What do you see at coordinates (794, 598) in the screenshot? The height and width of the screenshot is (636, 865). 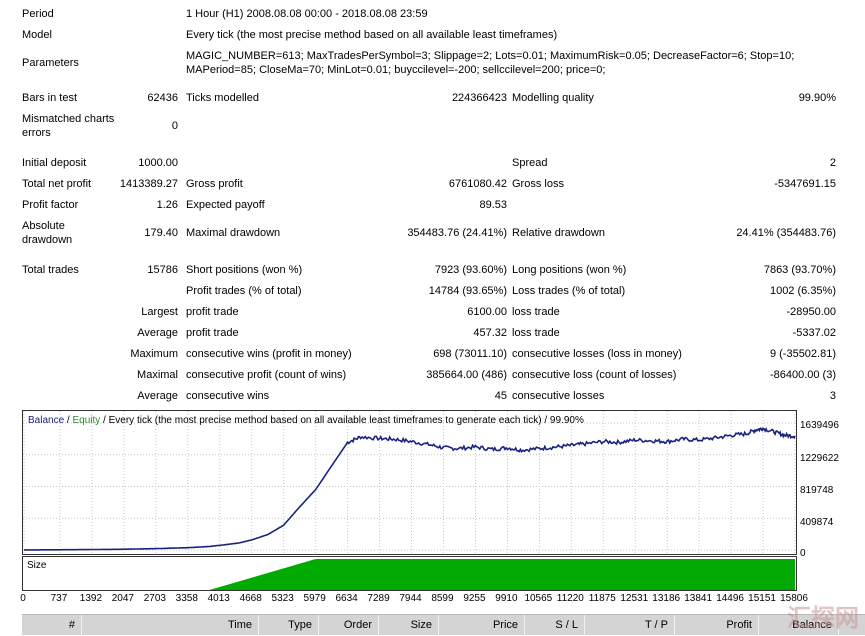 I see `x-tick-label: 15806` at bounding box center [794, 598].